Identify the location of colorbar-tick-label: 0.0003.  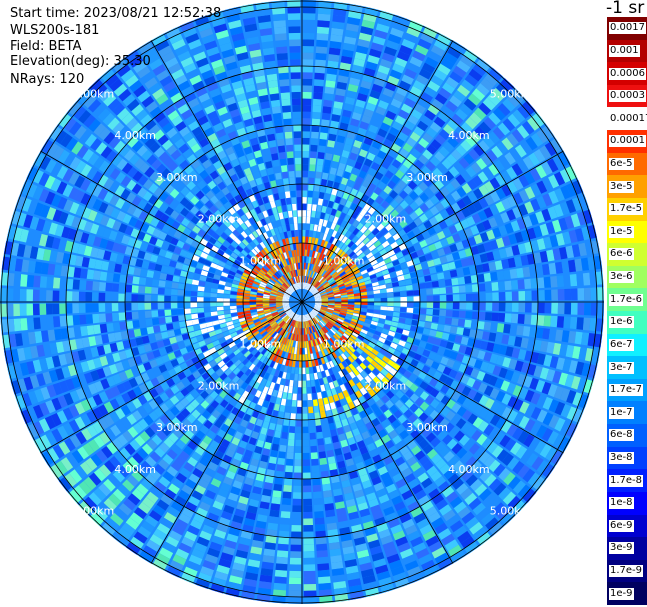
(627, 96).